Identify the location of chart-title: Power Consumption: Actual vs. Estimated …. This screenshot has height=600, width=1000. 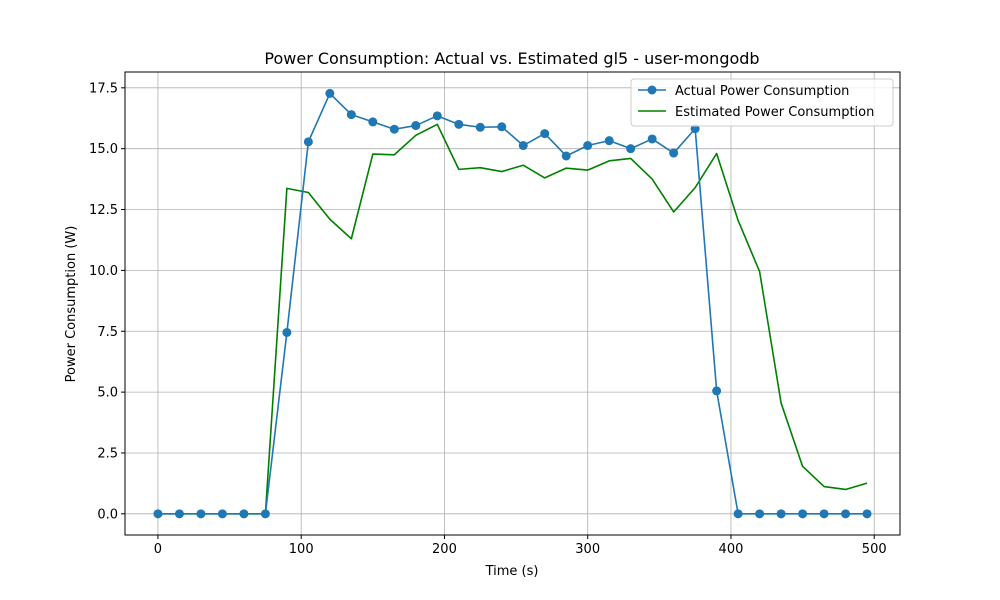
(511, 58).